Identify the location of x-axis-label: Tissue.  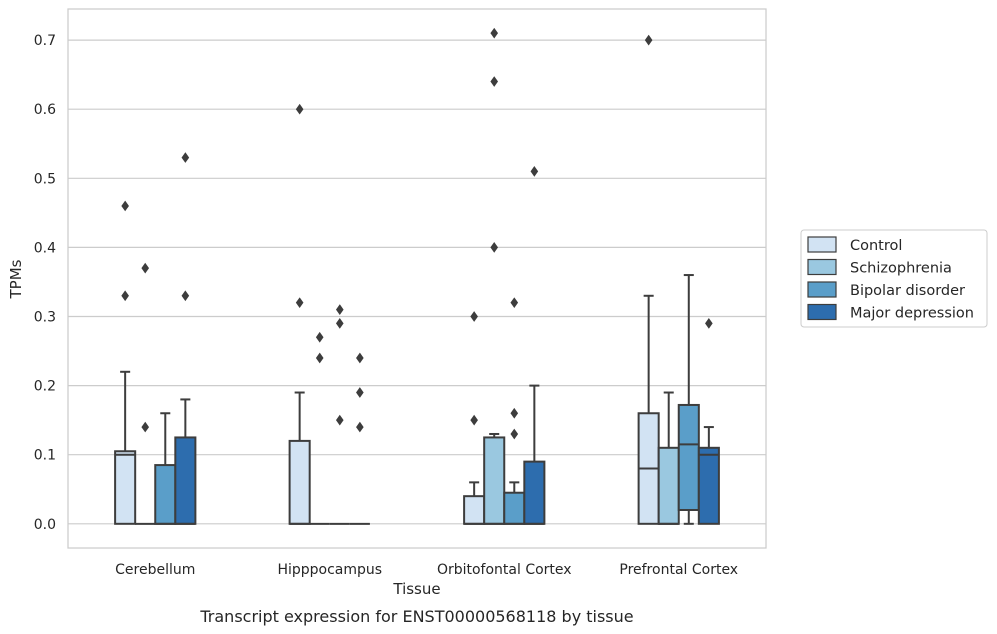
(416, 589).